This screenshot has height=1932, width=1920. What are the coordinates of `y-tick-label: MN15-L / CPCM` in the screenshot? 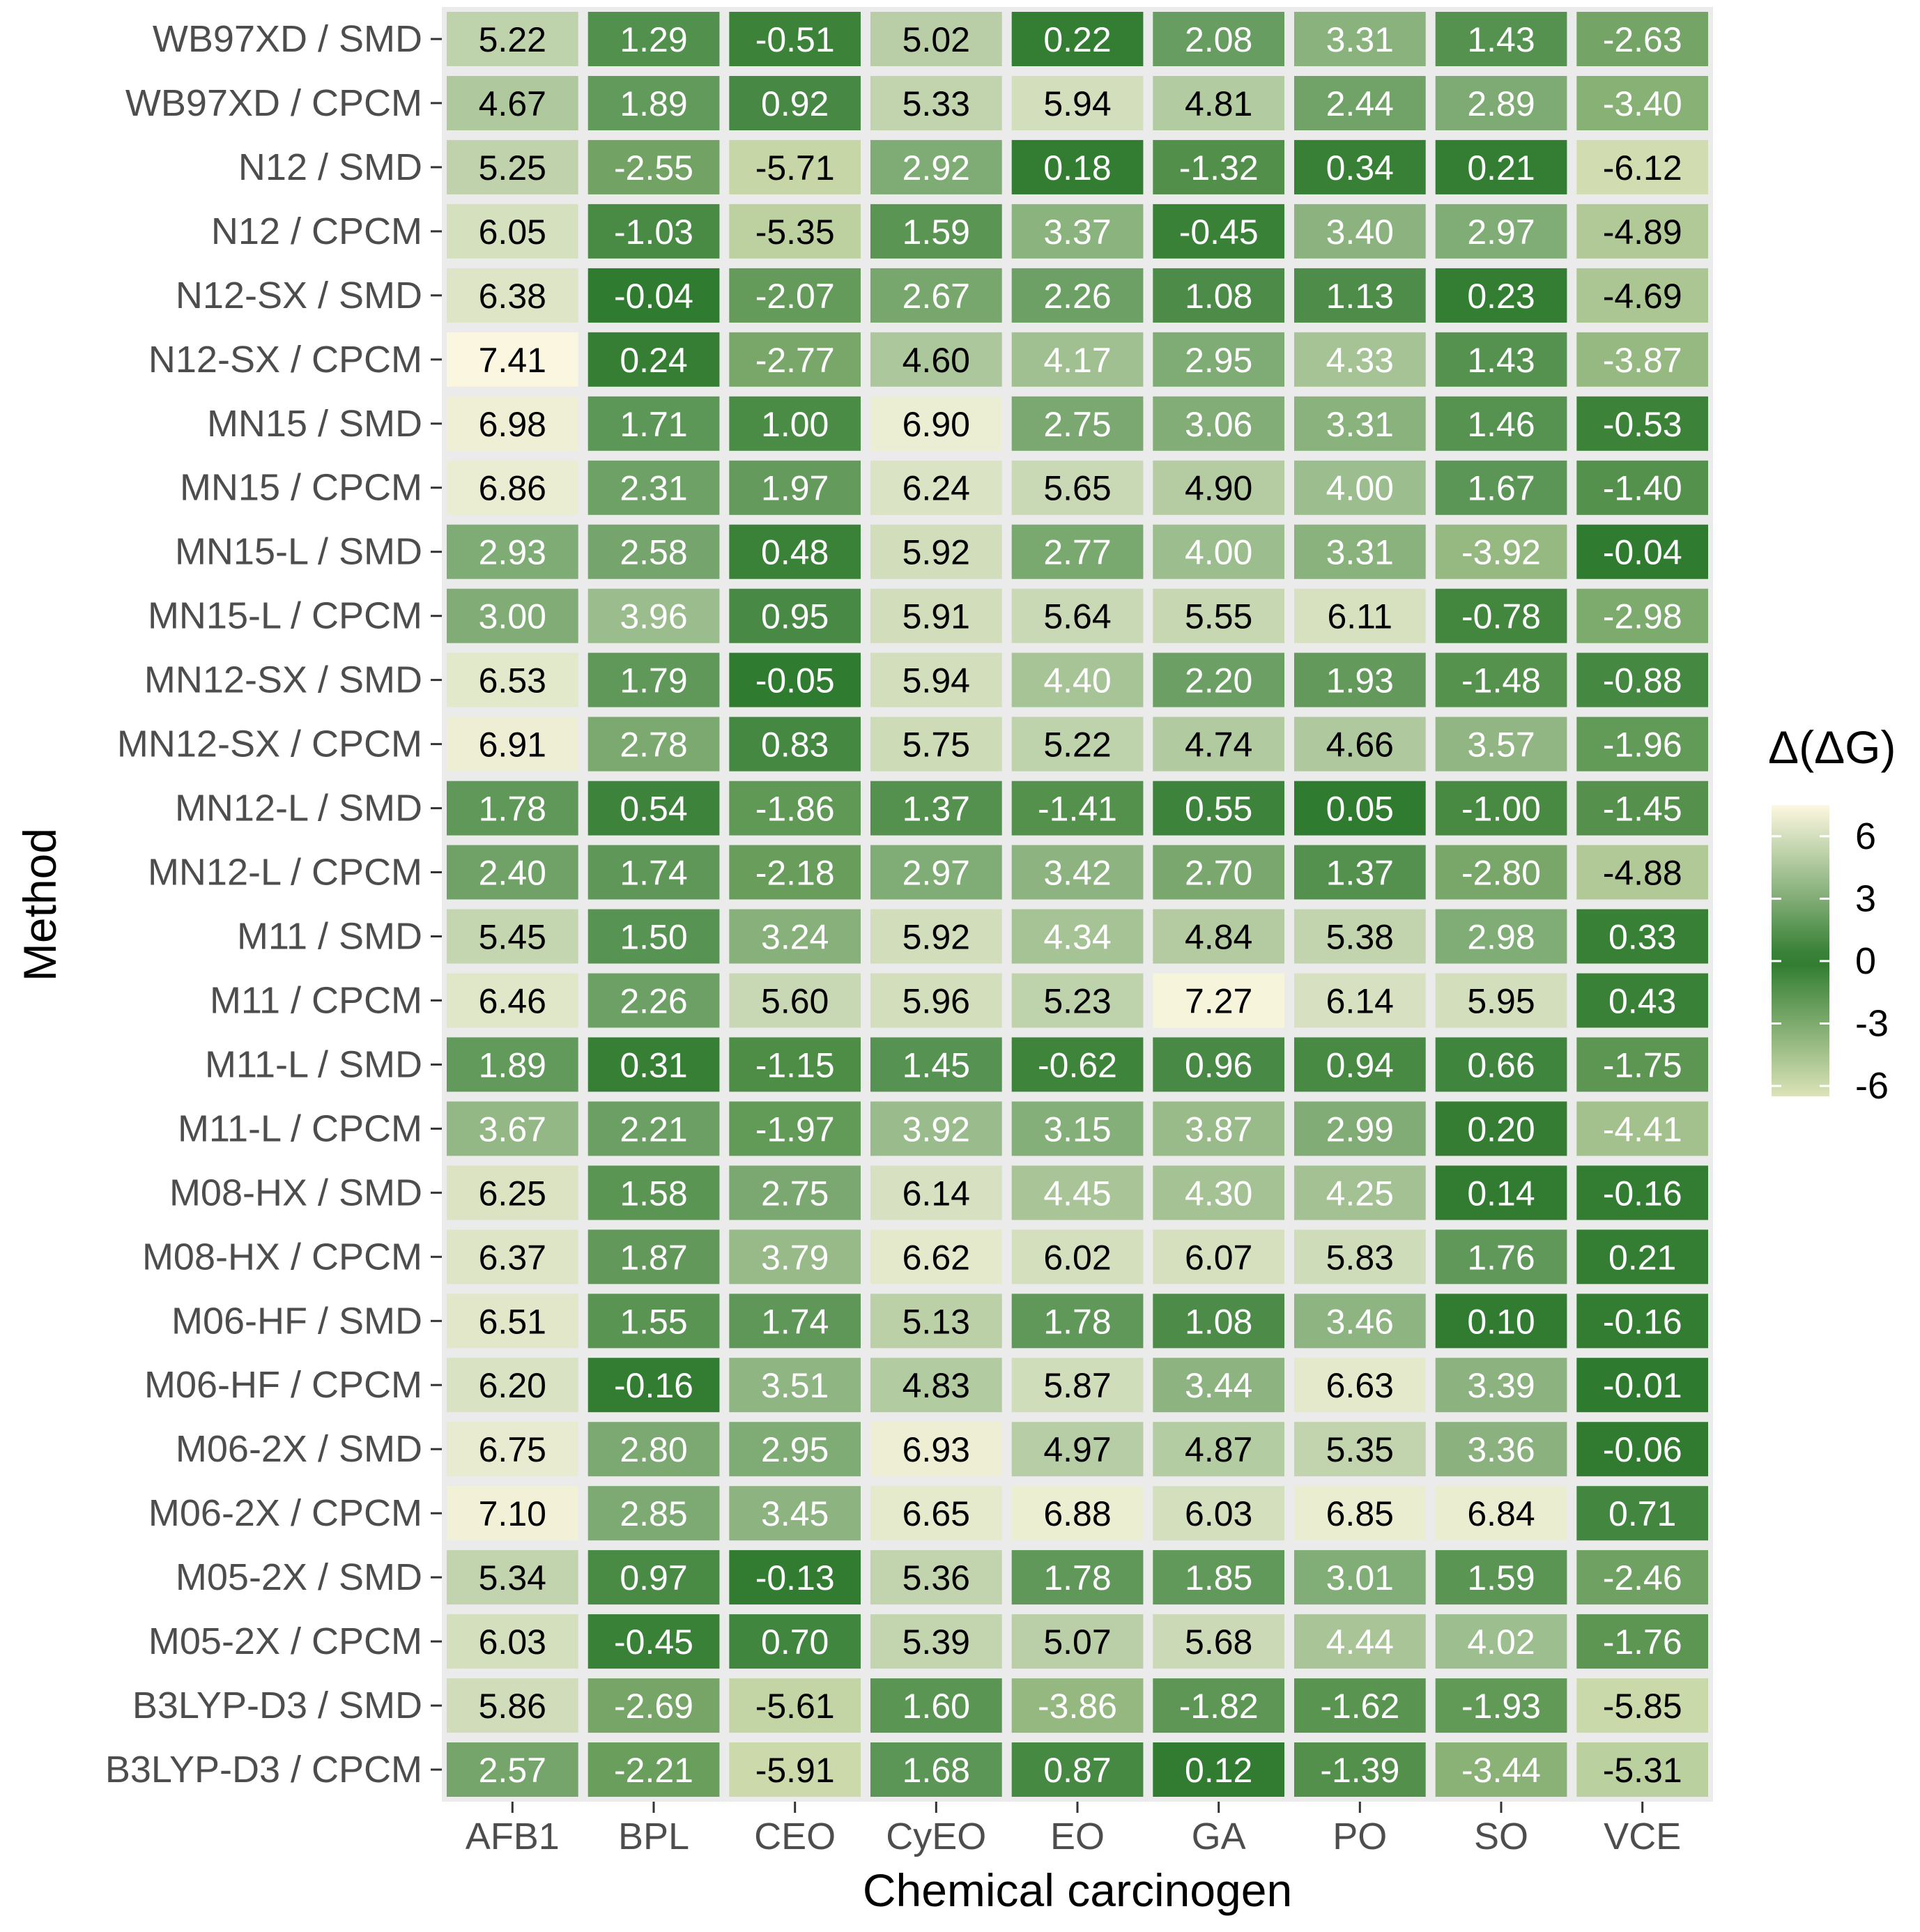 It's located at (285, 616).